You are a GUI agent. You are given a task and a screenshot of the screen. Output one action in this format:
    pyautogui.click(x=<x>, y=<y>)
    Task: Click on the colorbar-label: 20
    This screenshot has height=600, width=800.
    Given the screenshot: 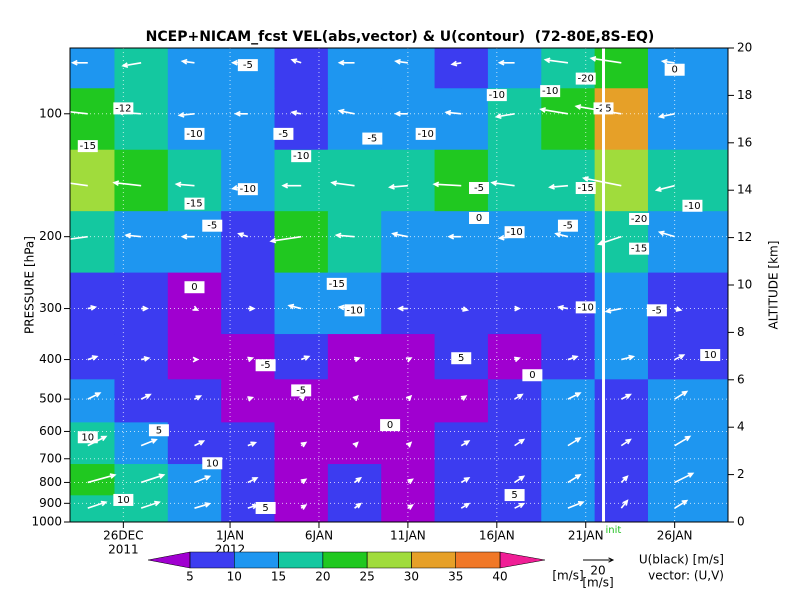 What is the action you would take?
    pyautogui.click(x=322, y=577)
    